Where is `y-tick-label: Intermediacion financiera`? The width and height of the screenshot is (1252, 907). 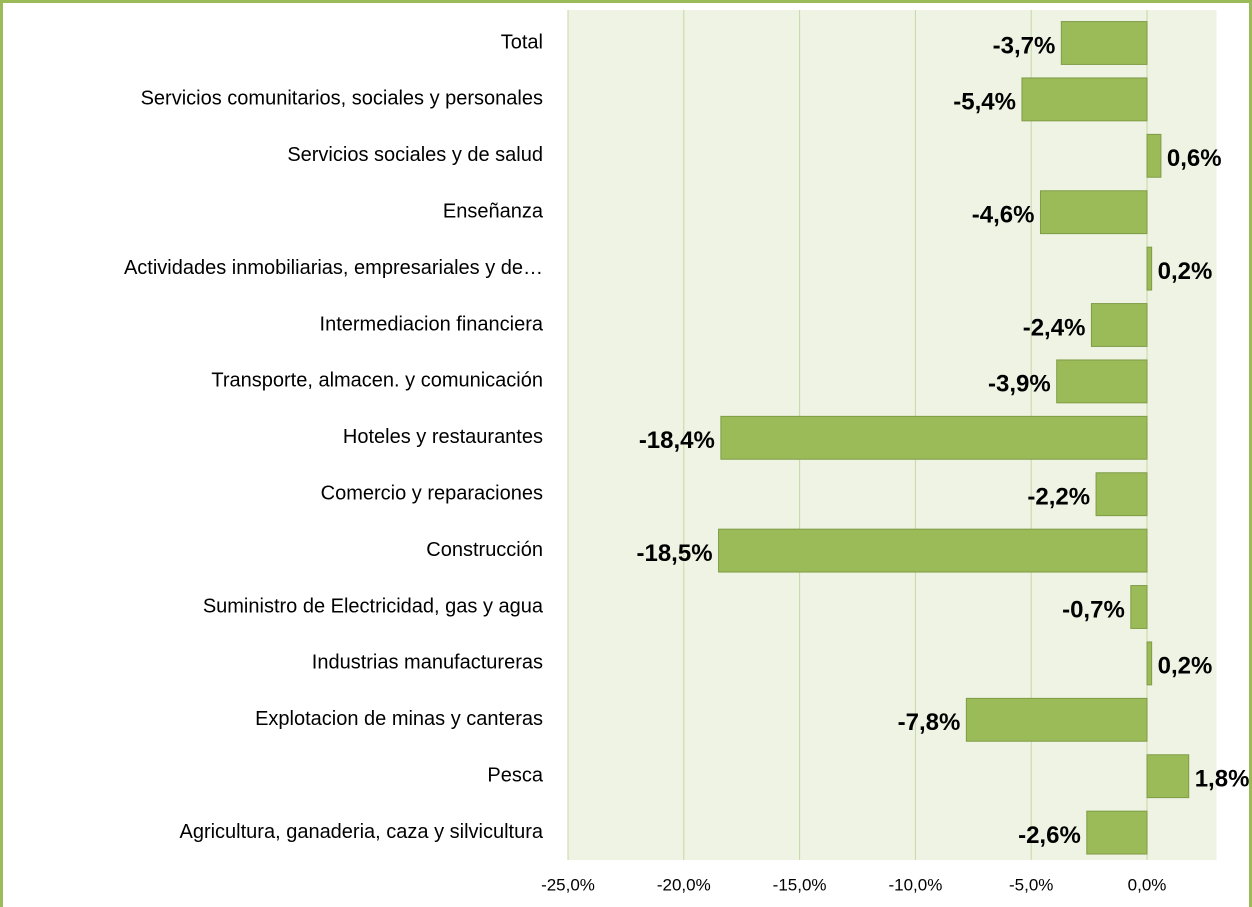
y-tick-label: Intermediacion financiera is located at coordinates (432, 324).